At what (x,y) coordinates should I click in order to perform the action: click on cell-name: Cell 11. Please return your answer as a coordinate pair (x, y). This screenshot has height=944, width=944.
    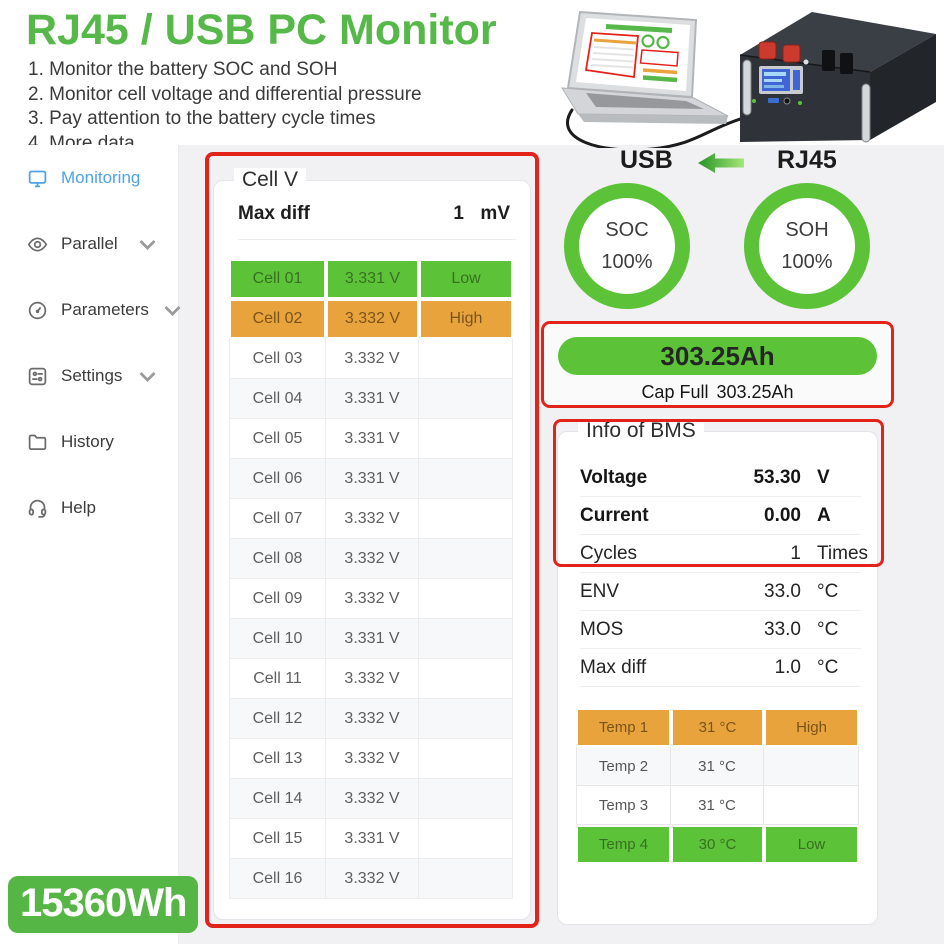
    Looking at the image, I should click on (277, 679).